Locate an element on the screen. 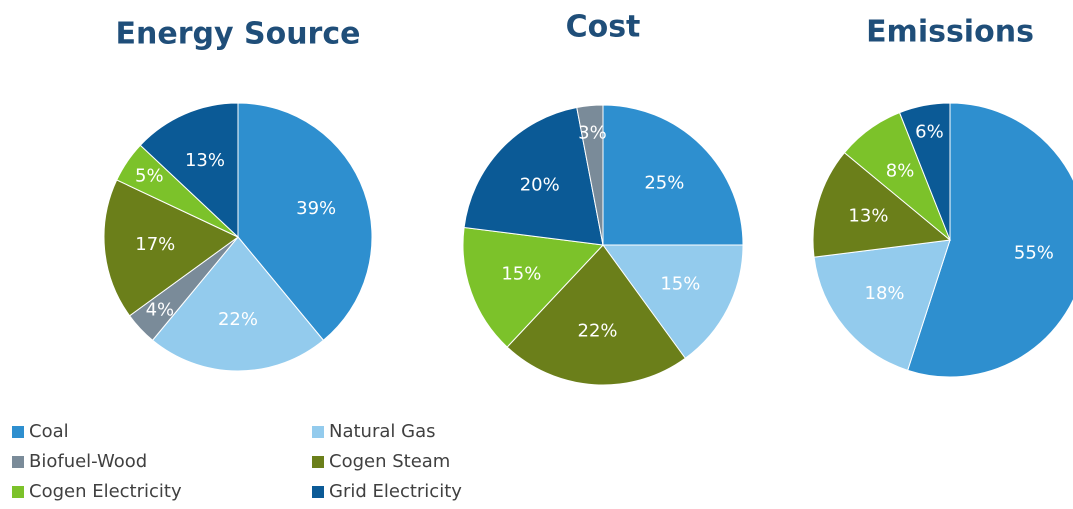 The height and width of the screenshot is (509, 1073). value-label: 20% is located at coordinates (540, 185).